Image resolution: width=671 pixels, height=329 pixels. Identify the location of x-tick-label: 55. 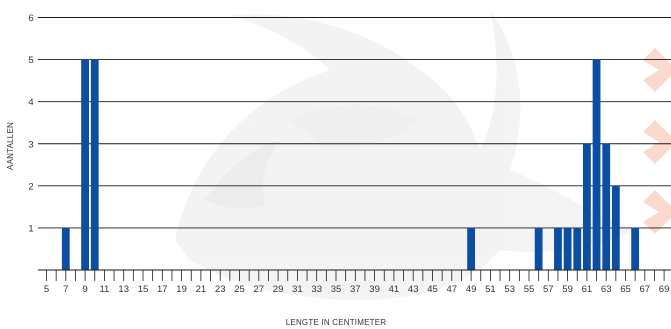
(529, 289).